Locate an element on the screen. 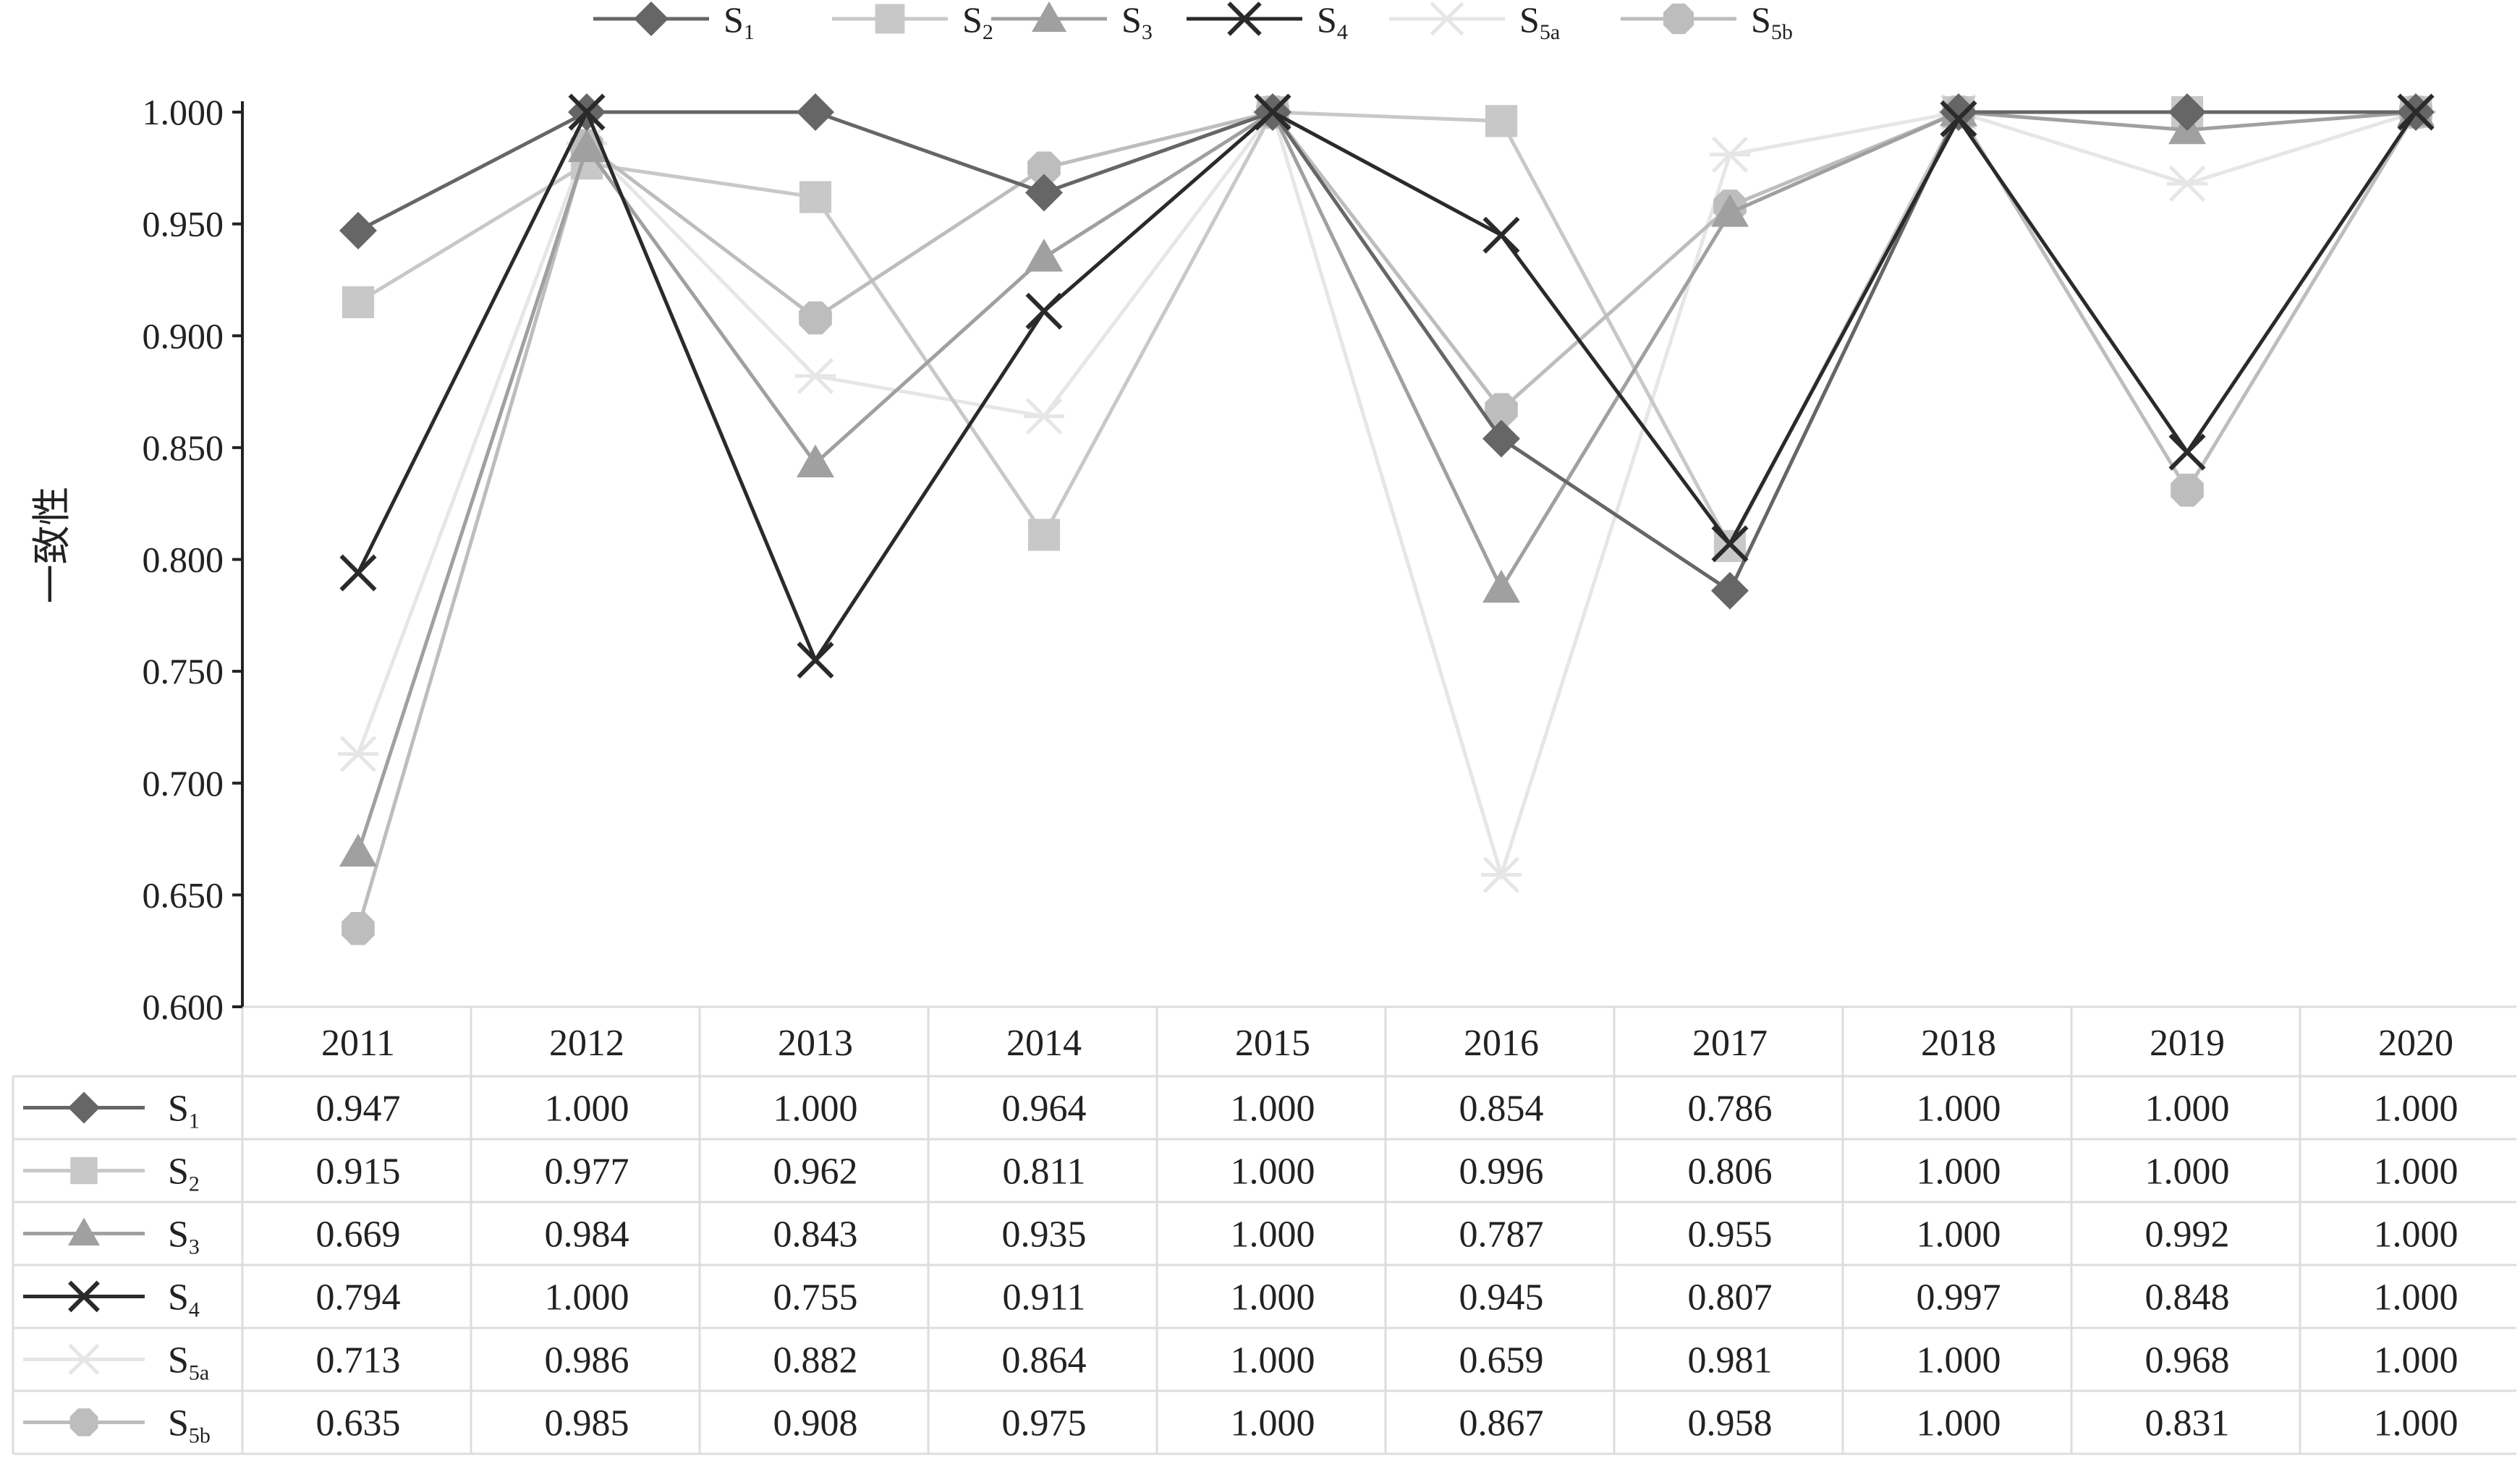 This screenshot has height=1461, width=2520. legend: S1 S2 S3 S4 S5a S5b is located at coordinates (1193, 22).